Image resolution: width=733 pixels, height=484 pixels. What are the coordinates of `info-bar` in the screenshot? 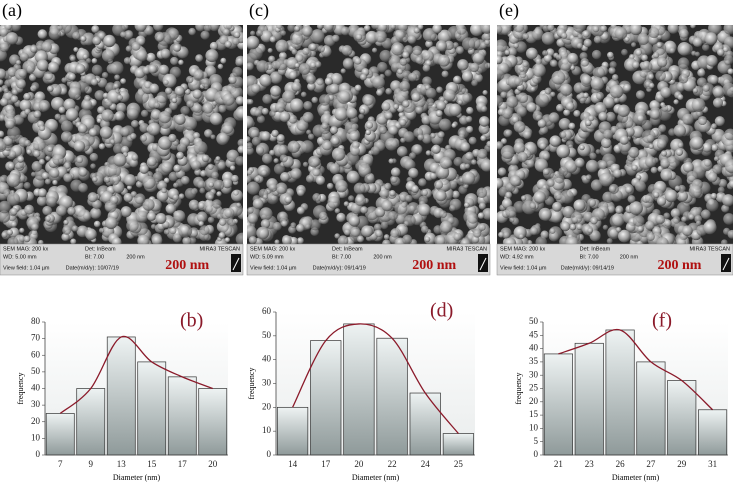 It's located at (122, 259).